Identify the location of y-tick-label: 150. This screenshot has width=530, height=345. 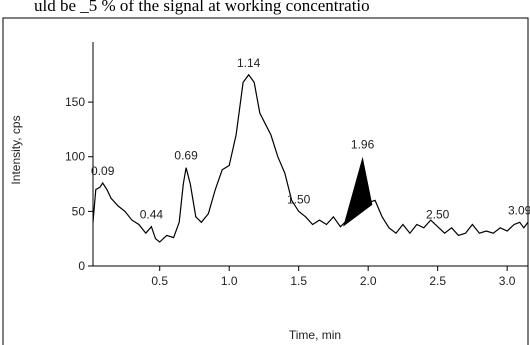
(75, 102).